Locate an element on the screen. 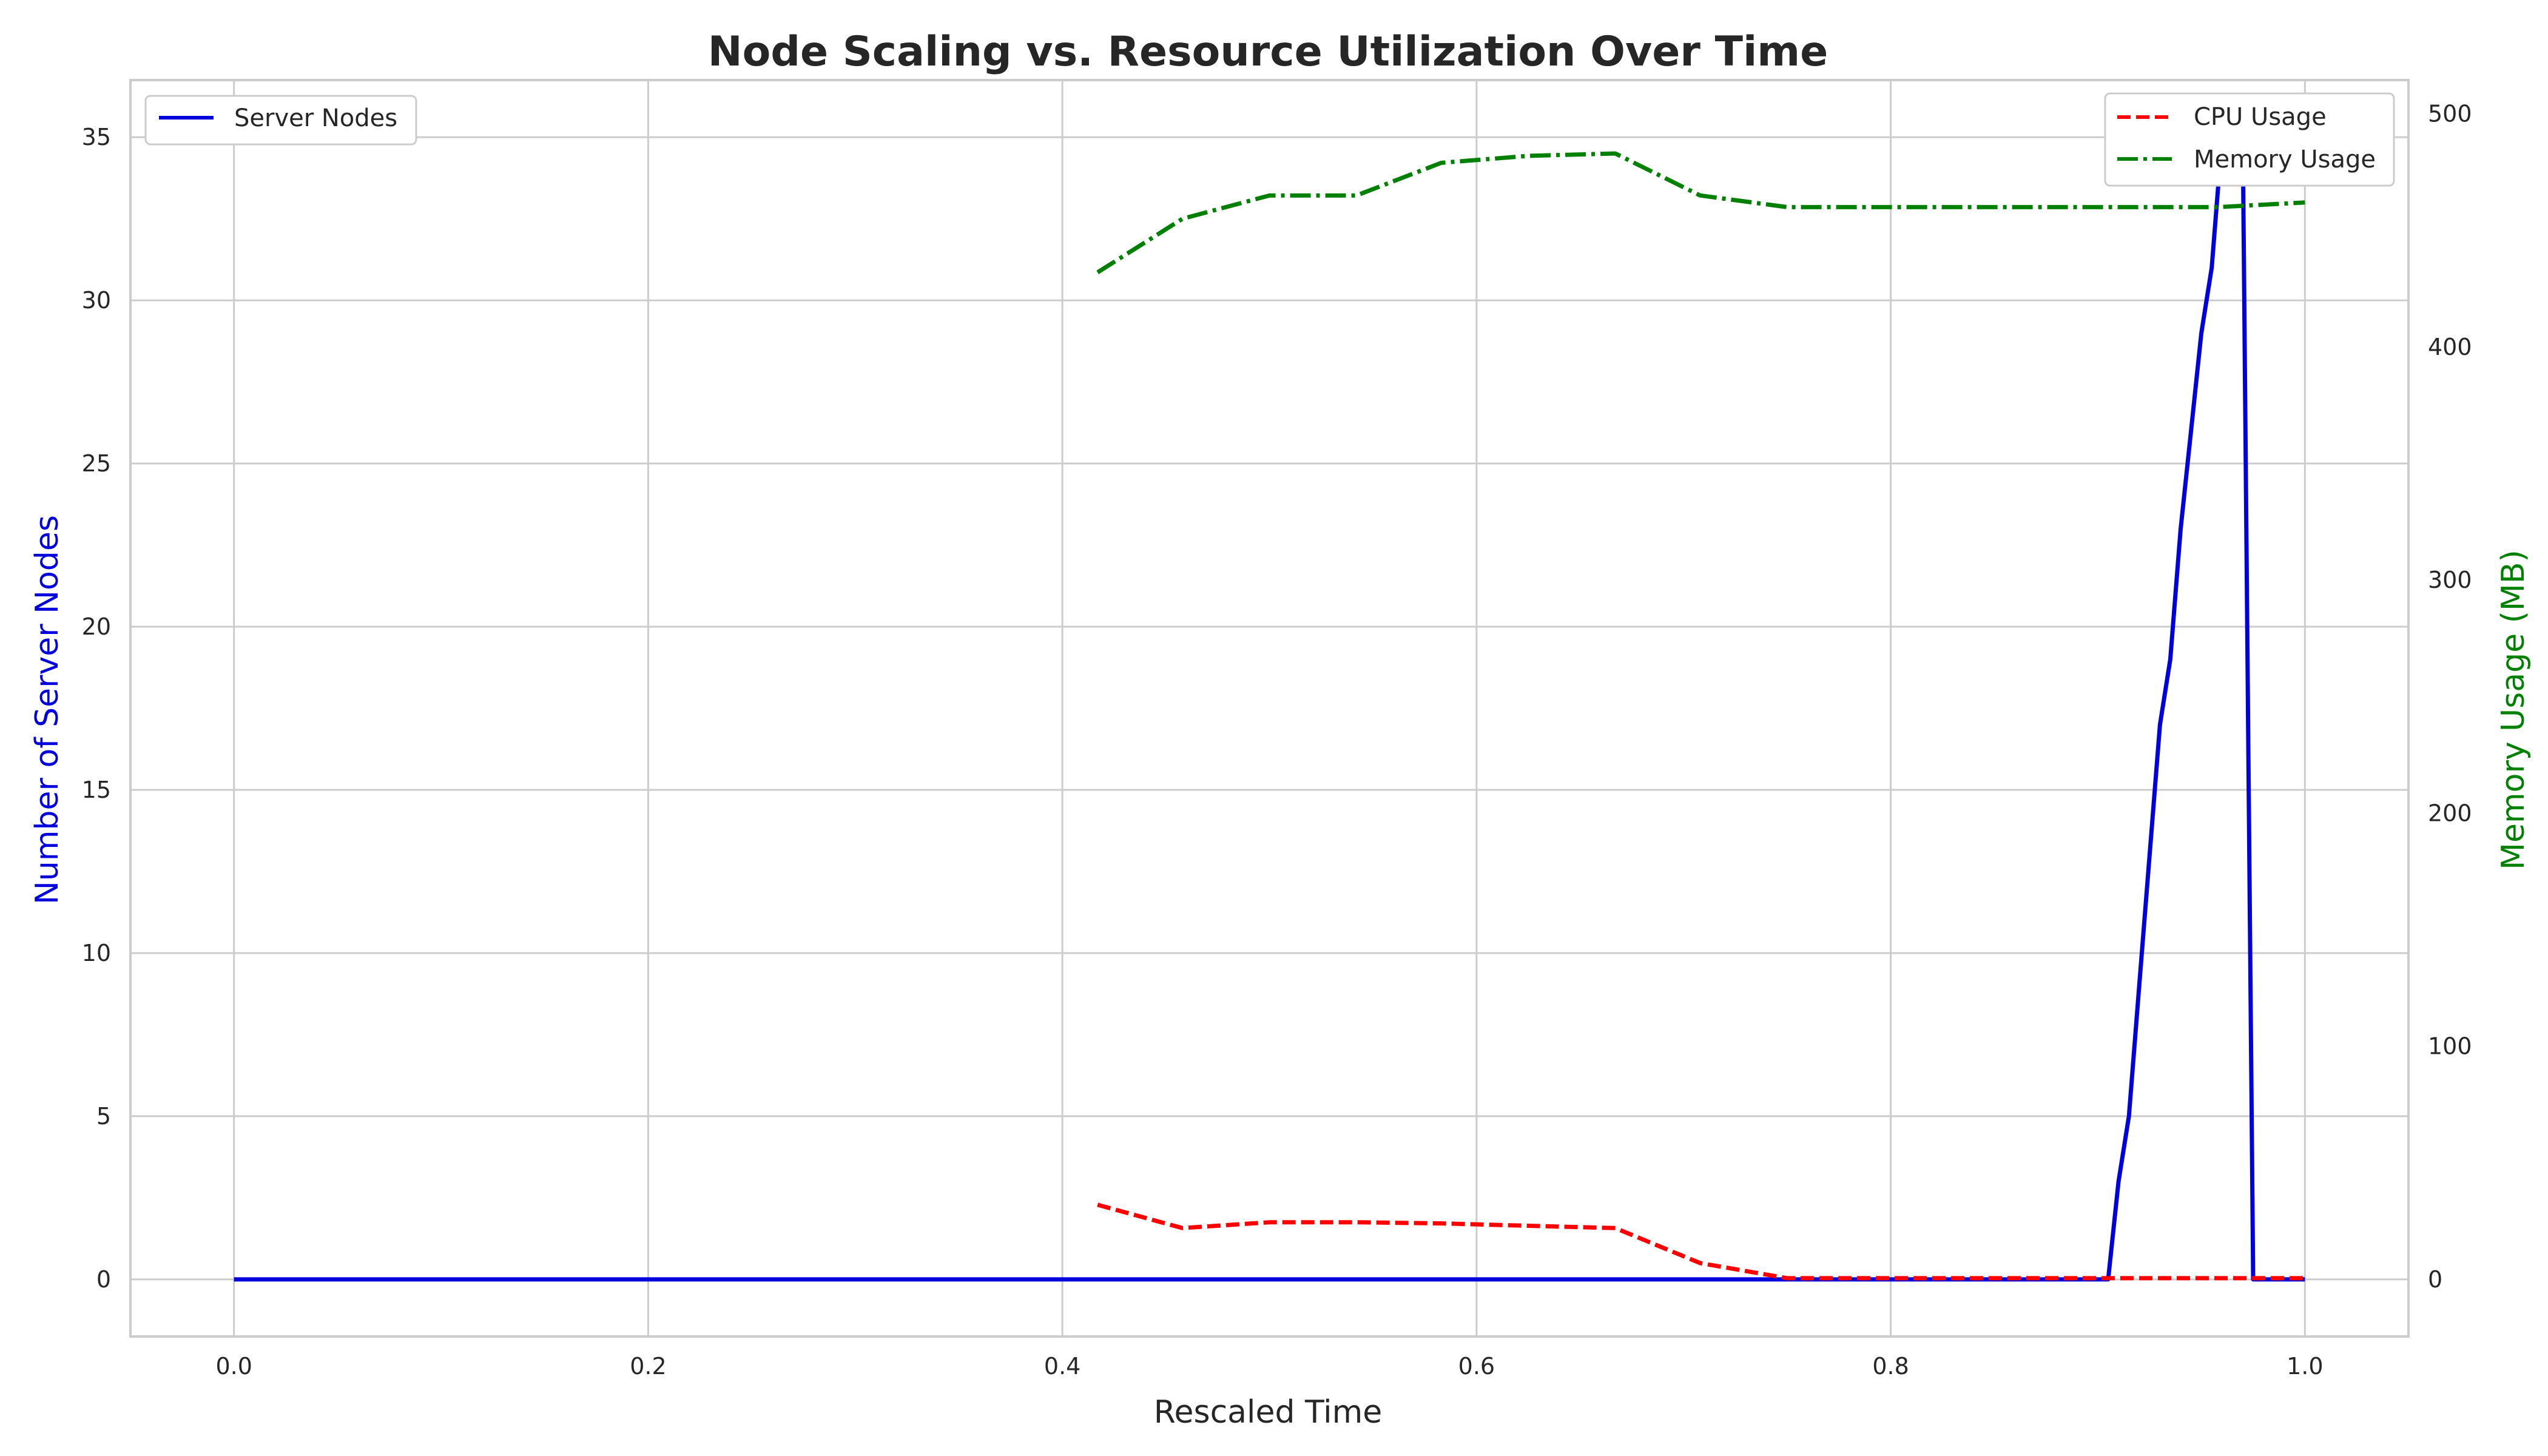 The image size is (2548, 1456). y-left-tick-label: 0 is located at coordinates (103, 1279).